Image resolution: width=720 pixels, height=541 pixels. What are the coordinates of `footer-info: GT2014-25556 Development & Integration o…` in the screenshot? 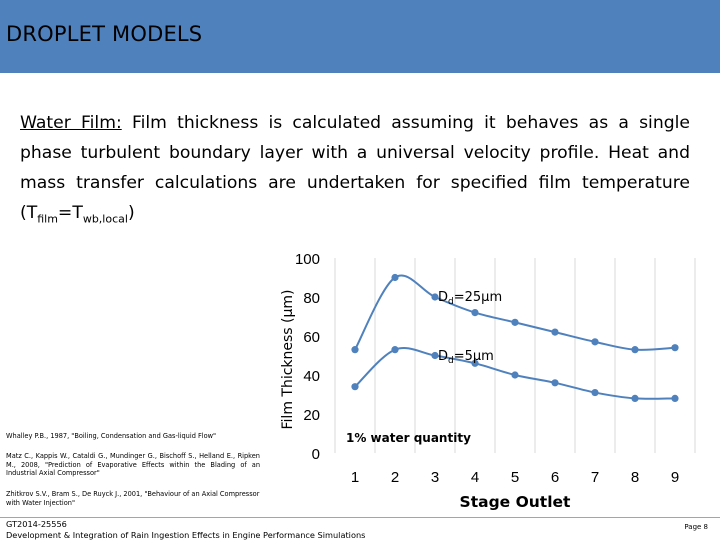 It's located at (185, 530).